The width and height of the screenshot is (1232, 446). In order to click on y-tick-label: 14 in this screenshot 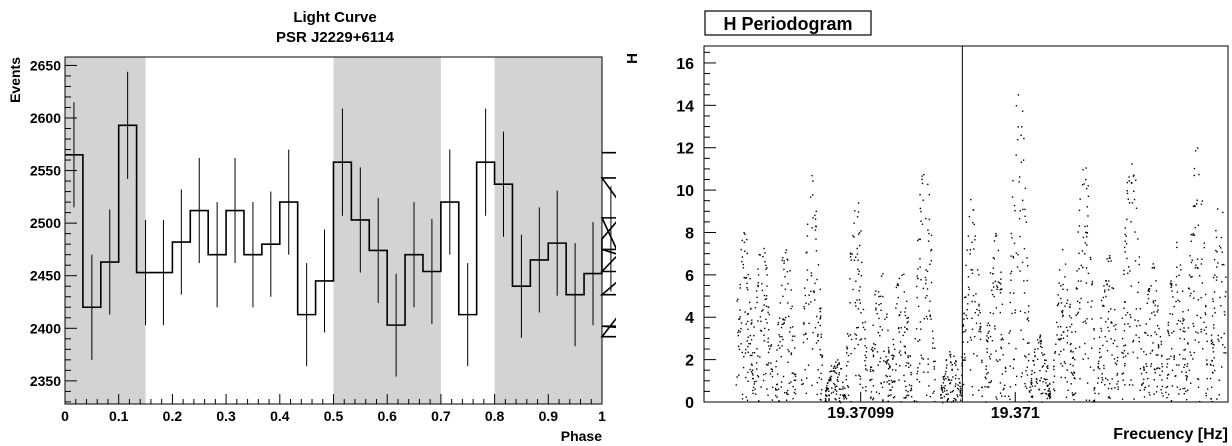, I will do `click(685, 106)`.